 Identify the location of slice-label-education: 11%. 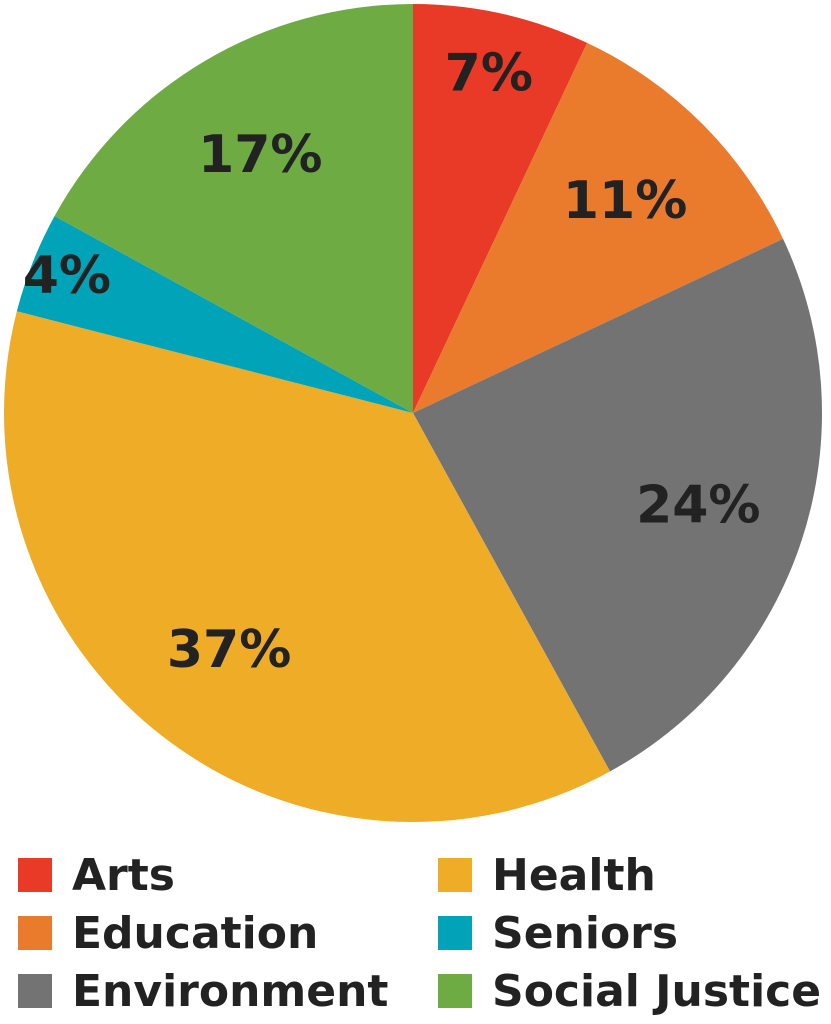
(625, 201).